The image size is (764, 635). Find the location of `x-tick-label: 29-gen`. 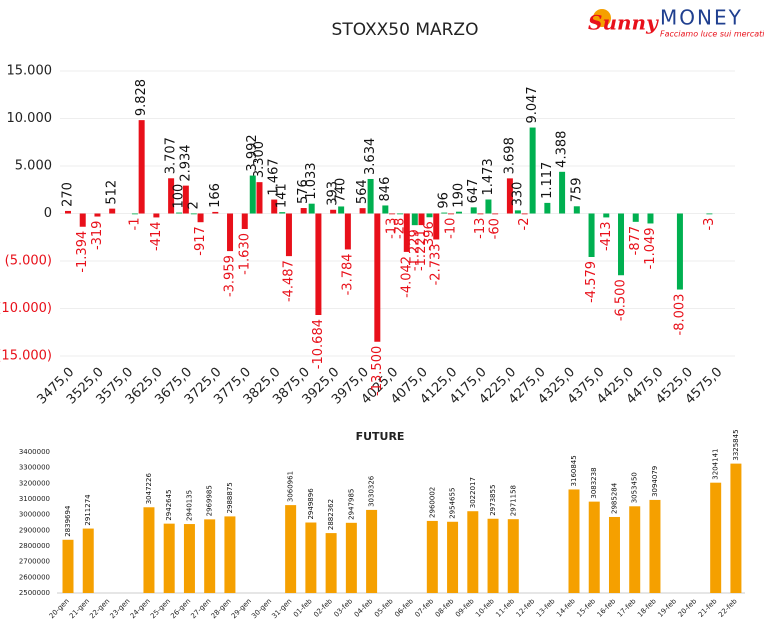

x-tick-label: 29-gen is located at coordinates (241, 608).